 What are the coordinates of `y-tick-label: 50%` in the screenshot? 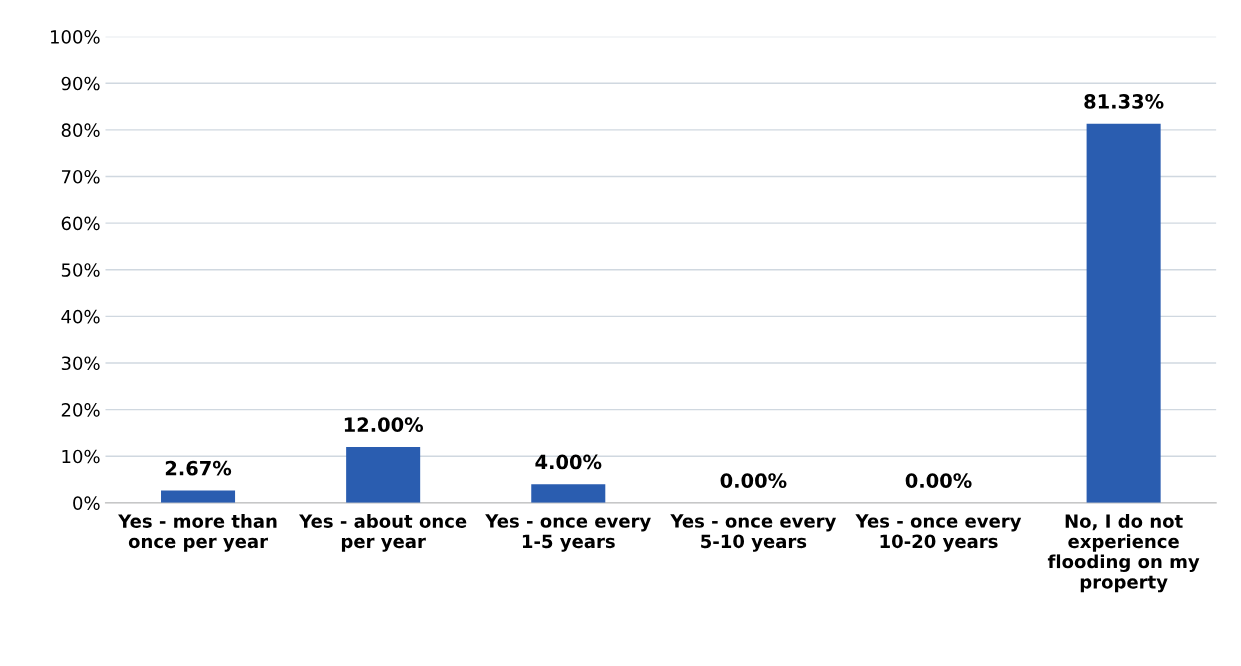 It's located at (80, 270).